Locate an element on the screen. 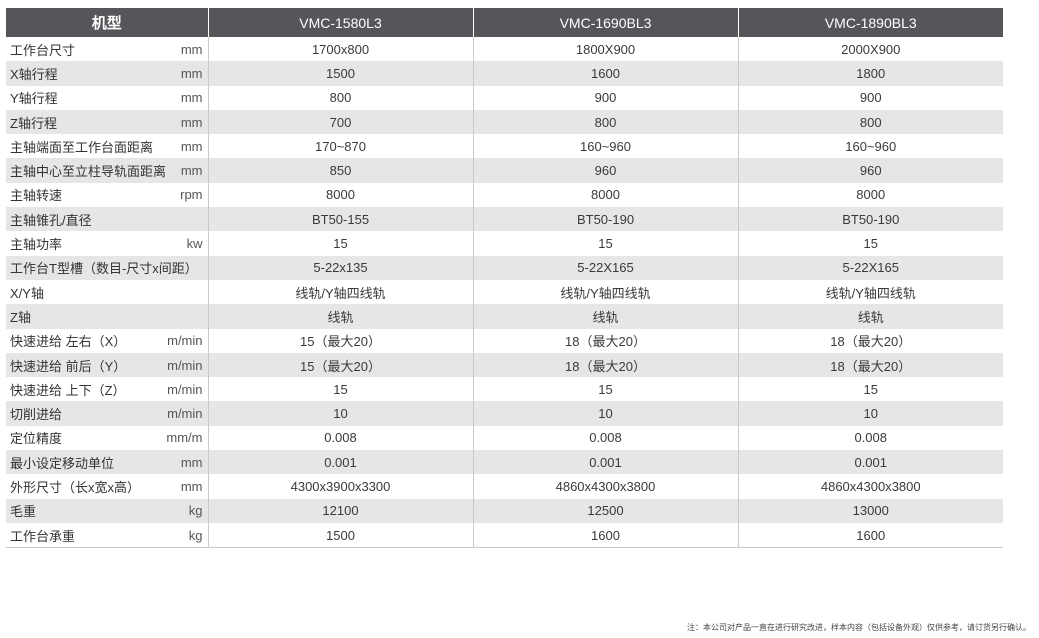 Image resolution: width=1039 pixels, height=638 pixels. spec-value: 1600 is located at coordinates (605, 73).